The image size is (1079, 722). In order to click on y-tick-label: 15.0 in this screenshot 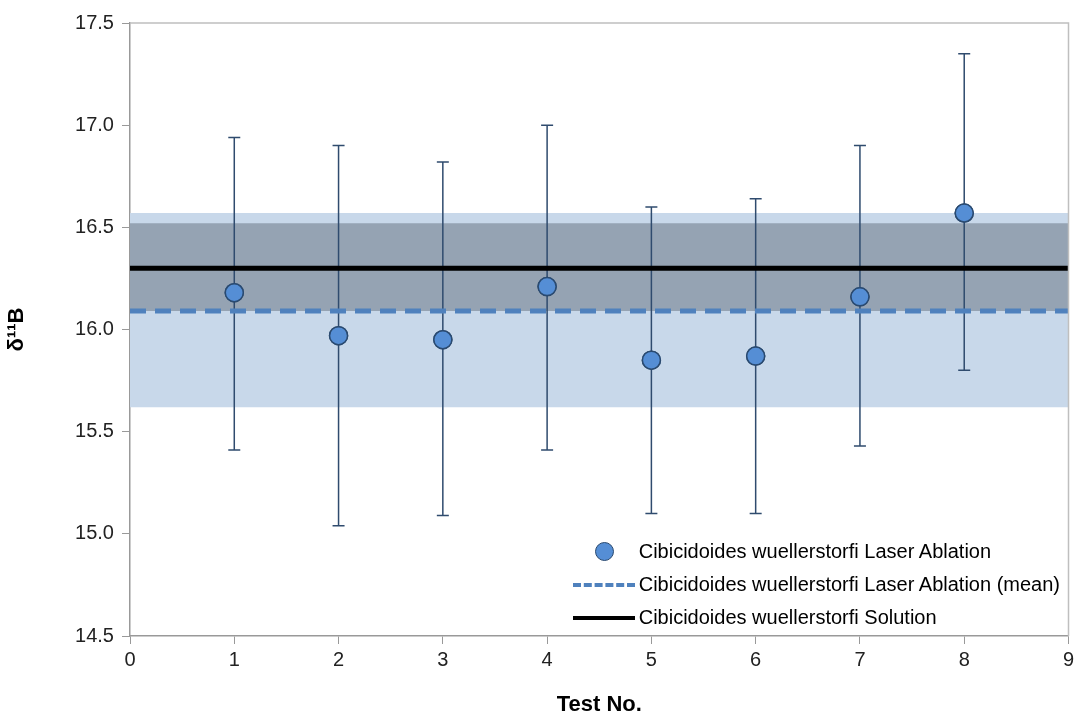, I will do `click(94, 532)`.